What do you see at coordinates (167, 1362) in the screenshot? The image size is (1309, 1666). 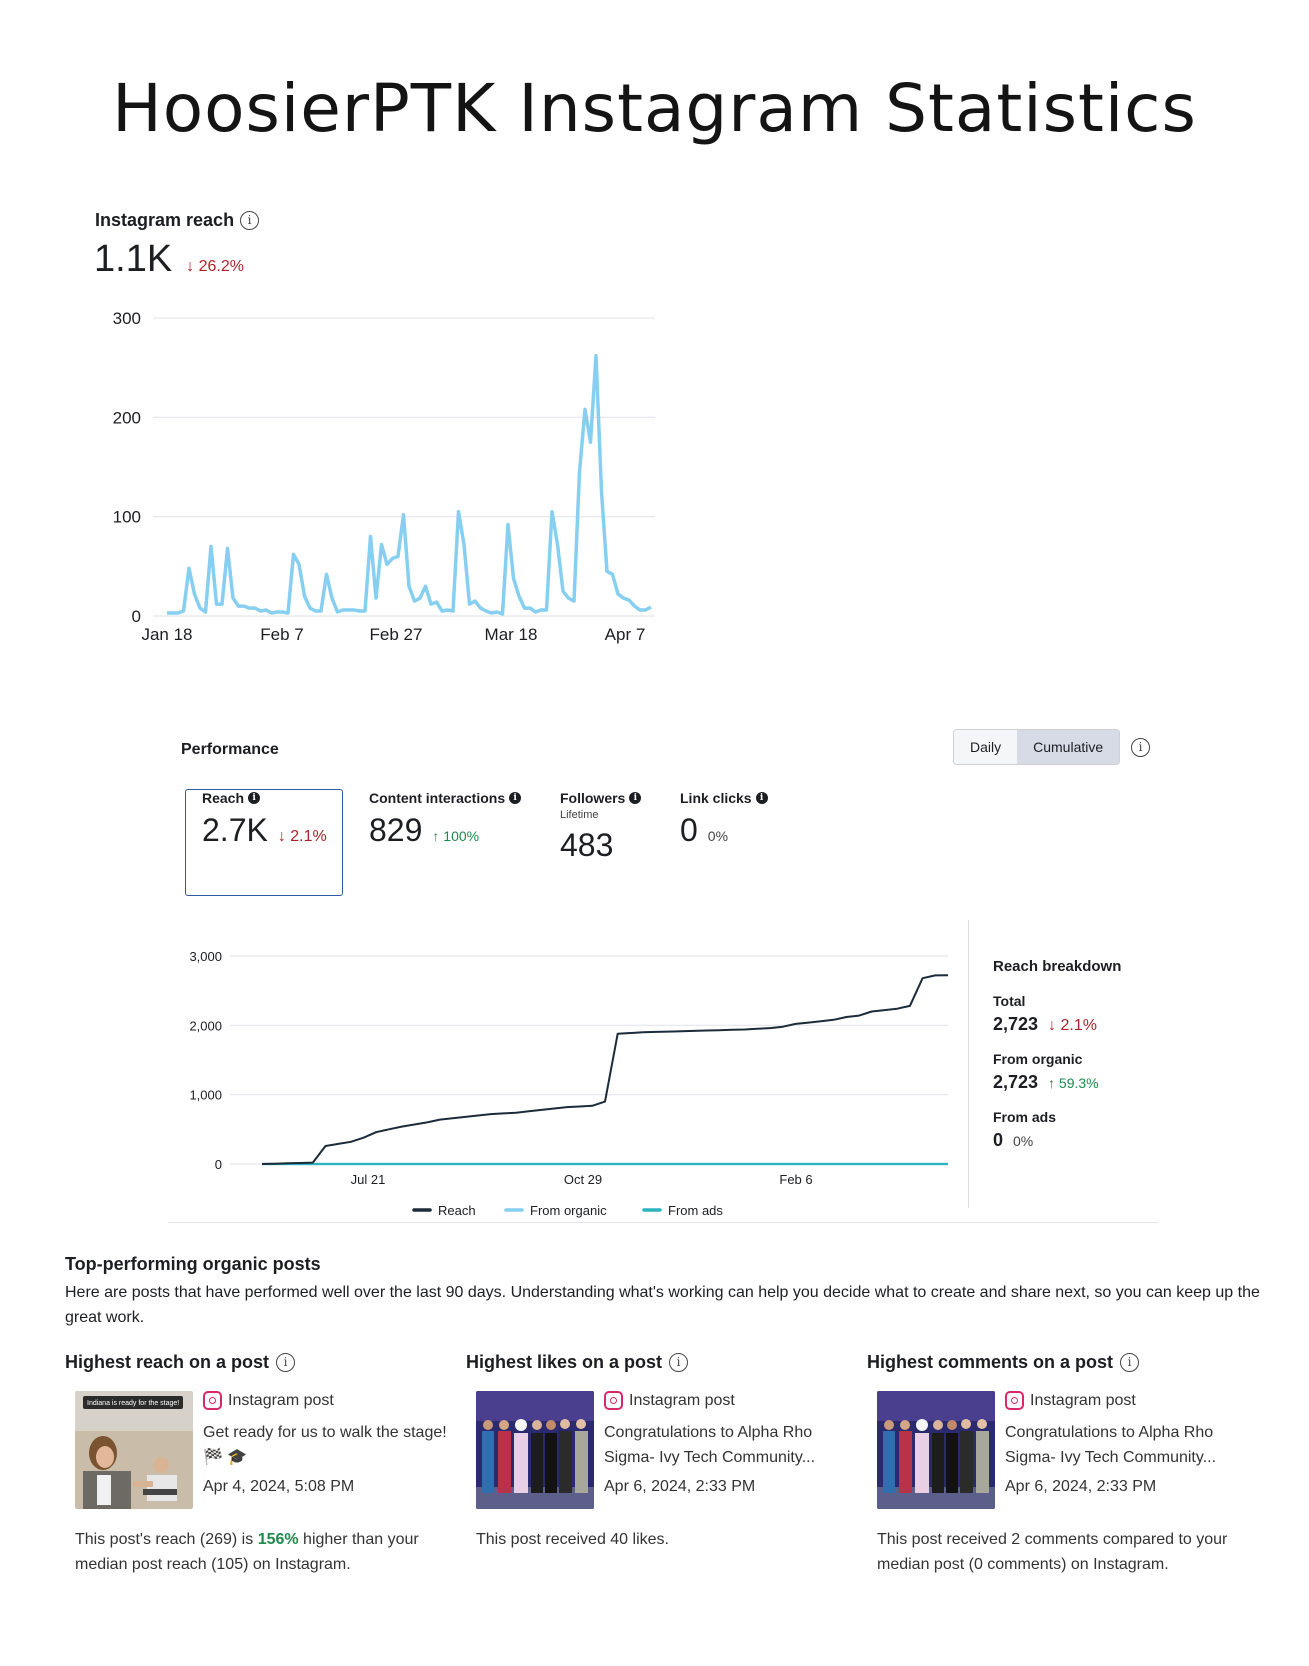 I see `heading-text: Highest reach on a post` at bounding box center [167, 1362].